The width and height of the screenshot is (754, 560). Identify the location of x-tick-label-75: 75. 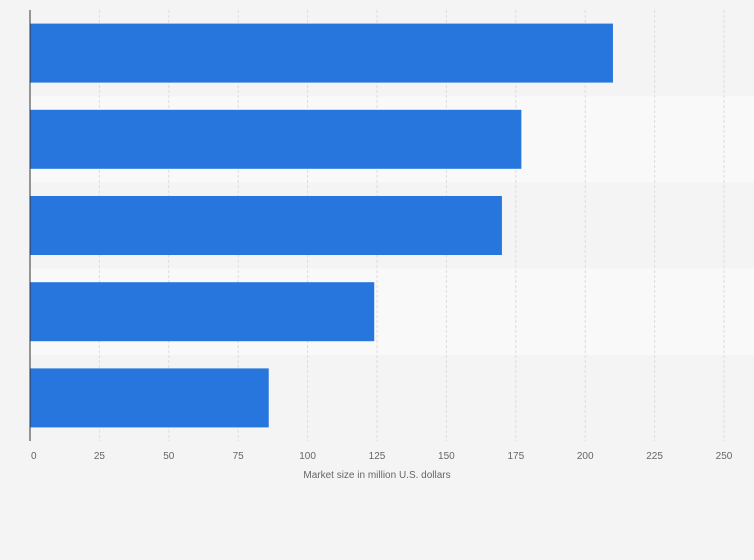
(239, 456).